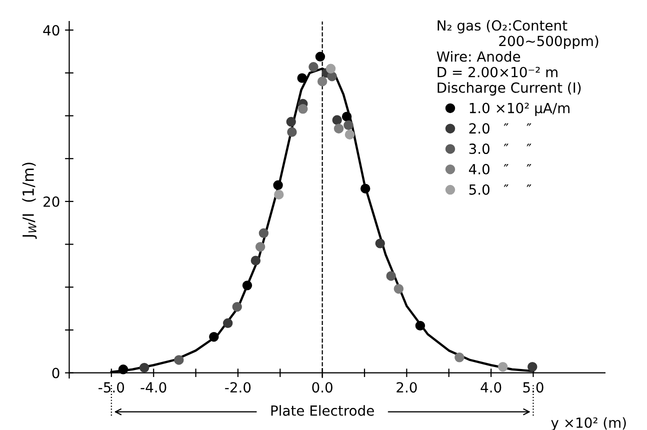 Image resolution: width=647 pixels, height=430 pixels. What do you see at coordinates (238, 387) in the screenshot?
I see `x-tick-label: -2.0` at bounding box center [238, 387].